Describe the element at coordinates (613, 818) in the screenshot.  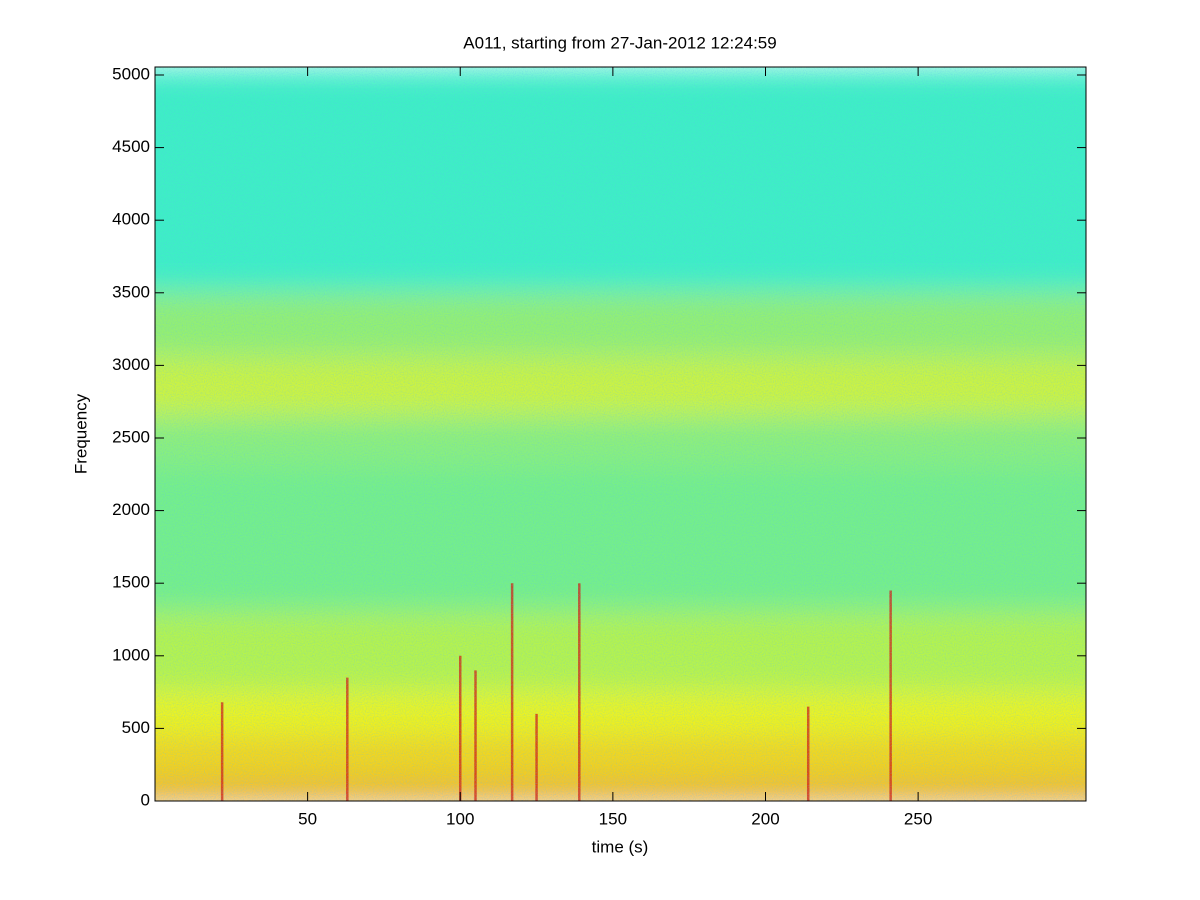
I see `x-tick-label: 150` at that location.